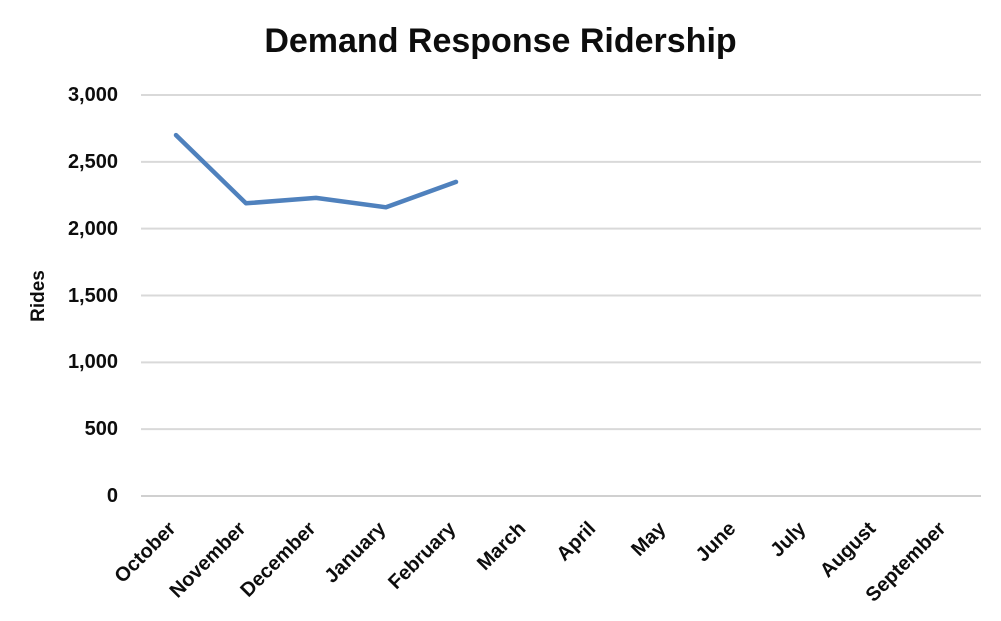  I want to click on y-tick-label: 500, so click(101, 429).